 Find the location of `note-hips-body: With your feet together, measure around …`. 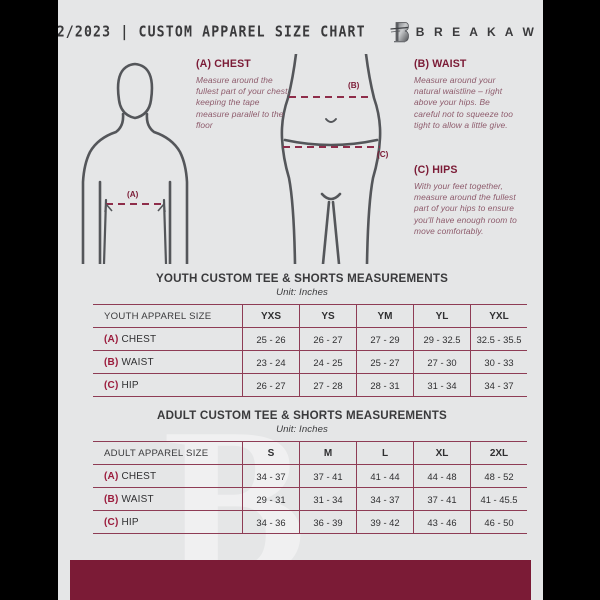

note-hips-body: With your feet together, measure around … is located at coordinates (465, 208).